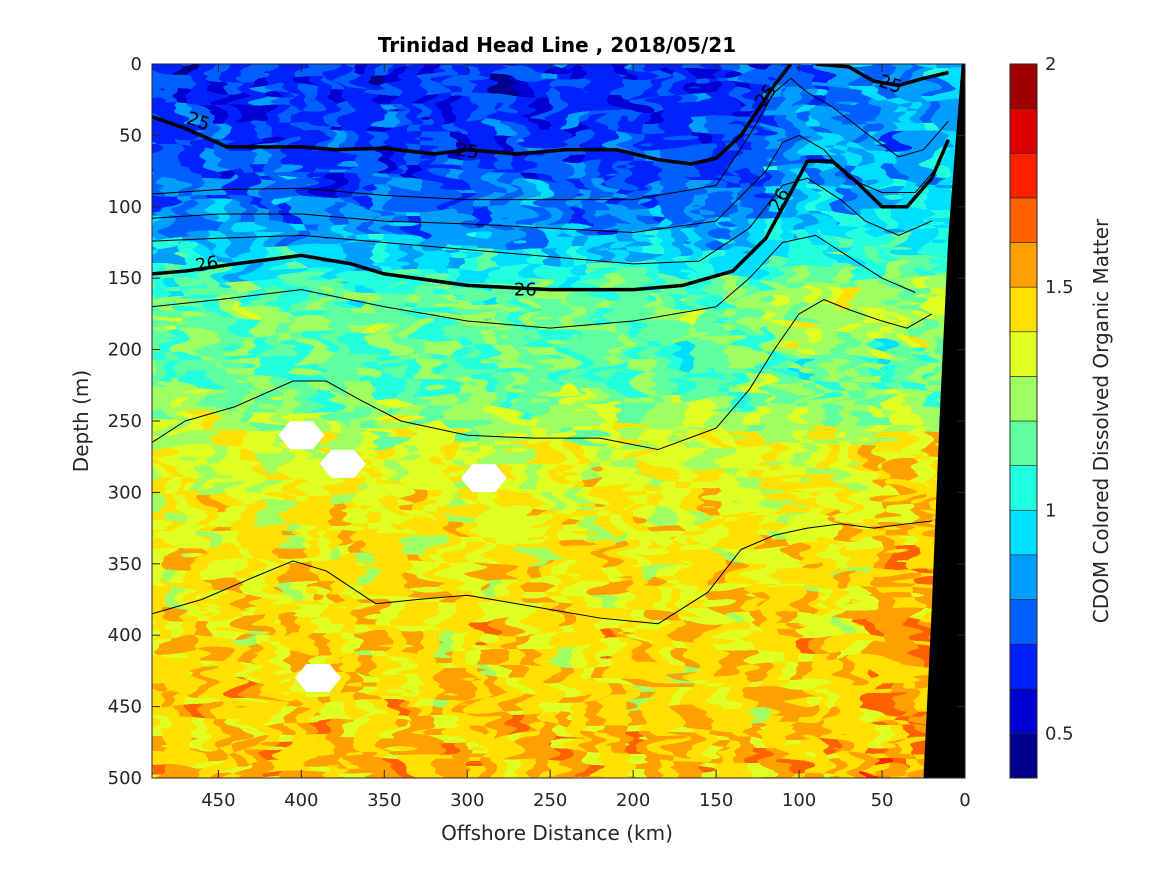 This screenshot has height=875, width=1167. Describe the element at coordinates (1023, 86) in the screenshot. I see `colorbar-swatch` at that location.